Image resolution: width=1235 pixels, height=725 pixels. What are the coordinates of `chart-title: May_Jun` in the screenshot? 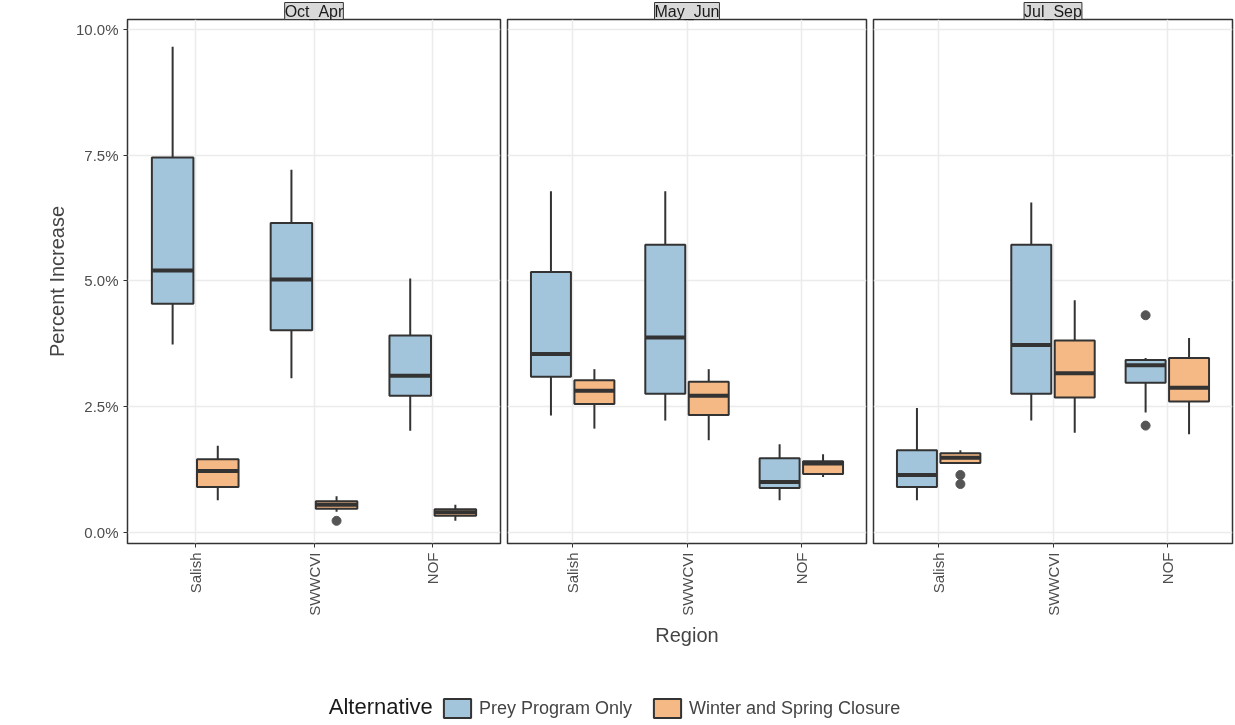 It's located at (687, 11).